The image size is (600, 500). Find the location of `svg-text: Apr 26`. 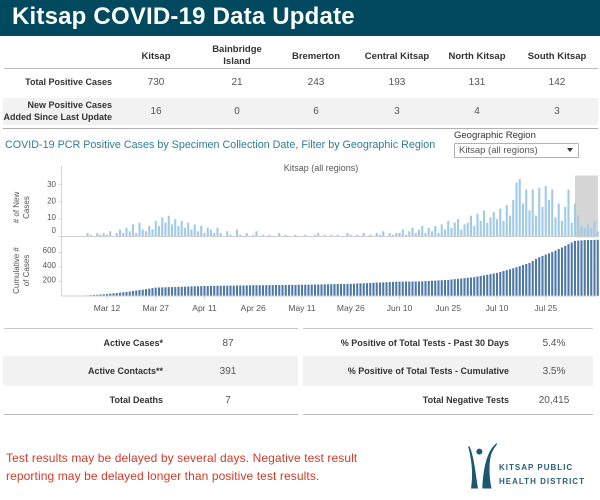

svg-text: Apr 26 is located at coordinates (253, 308).